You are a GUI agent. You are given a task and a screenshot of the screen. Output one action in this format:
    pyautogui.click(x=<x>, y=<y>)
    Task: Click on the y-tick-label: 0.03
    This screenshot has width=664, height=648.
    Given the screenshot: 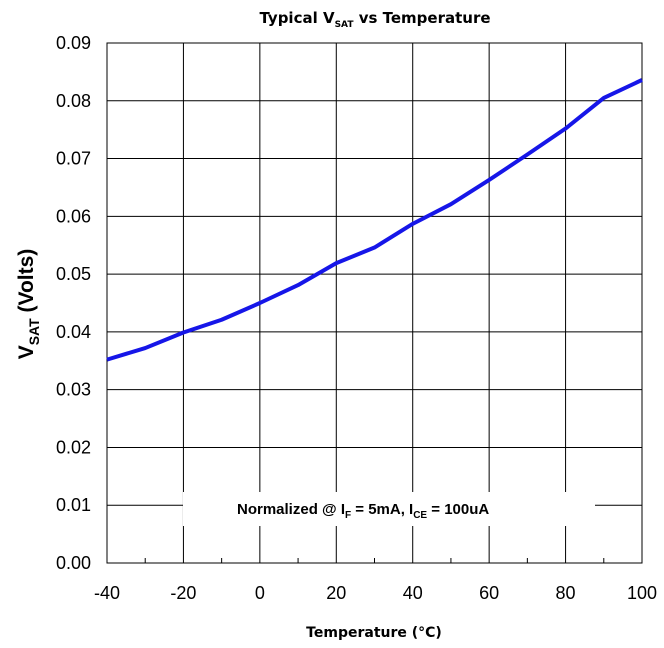 What is the action you would take?
    pyautogui.click(x=73, y=390)
    